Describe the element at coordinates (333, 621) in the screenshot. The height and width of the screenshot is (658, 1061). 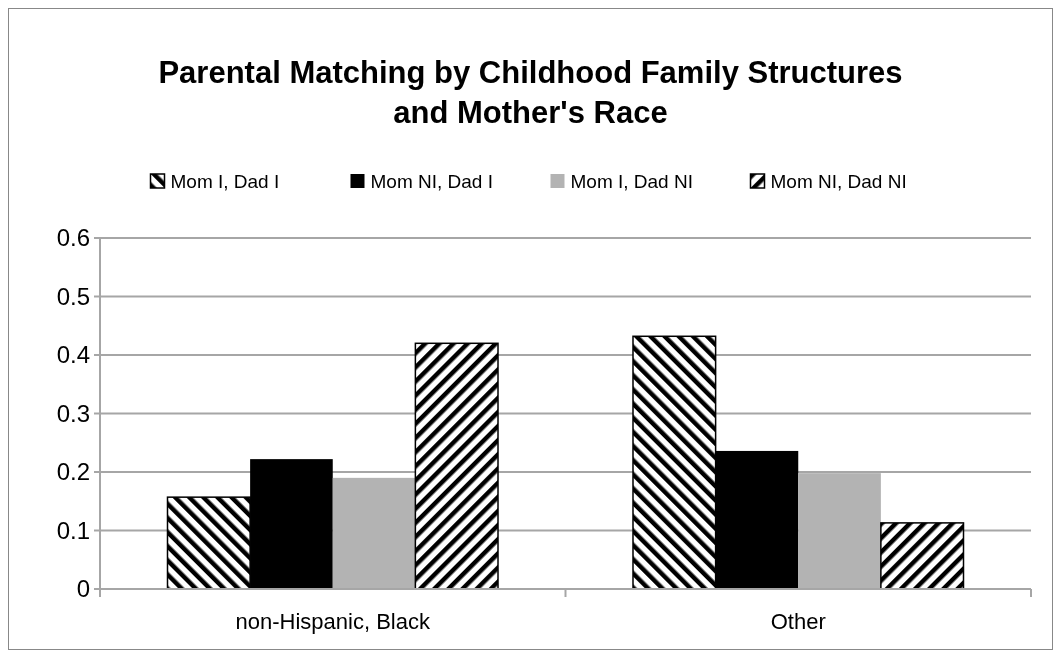
I see `x-tick-label: non-Hispanic, Black` at that location.